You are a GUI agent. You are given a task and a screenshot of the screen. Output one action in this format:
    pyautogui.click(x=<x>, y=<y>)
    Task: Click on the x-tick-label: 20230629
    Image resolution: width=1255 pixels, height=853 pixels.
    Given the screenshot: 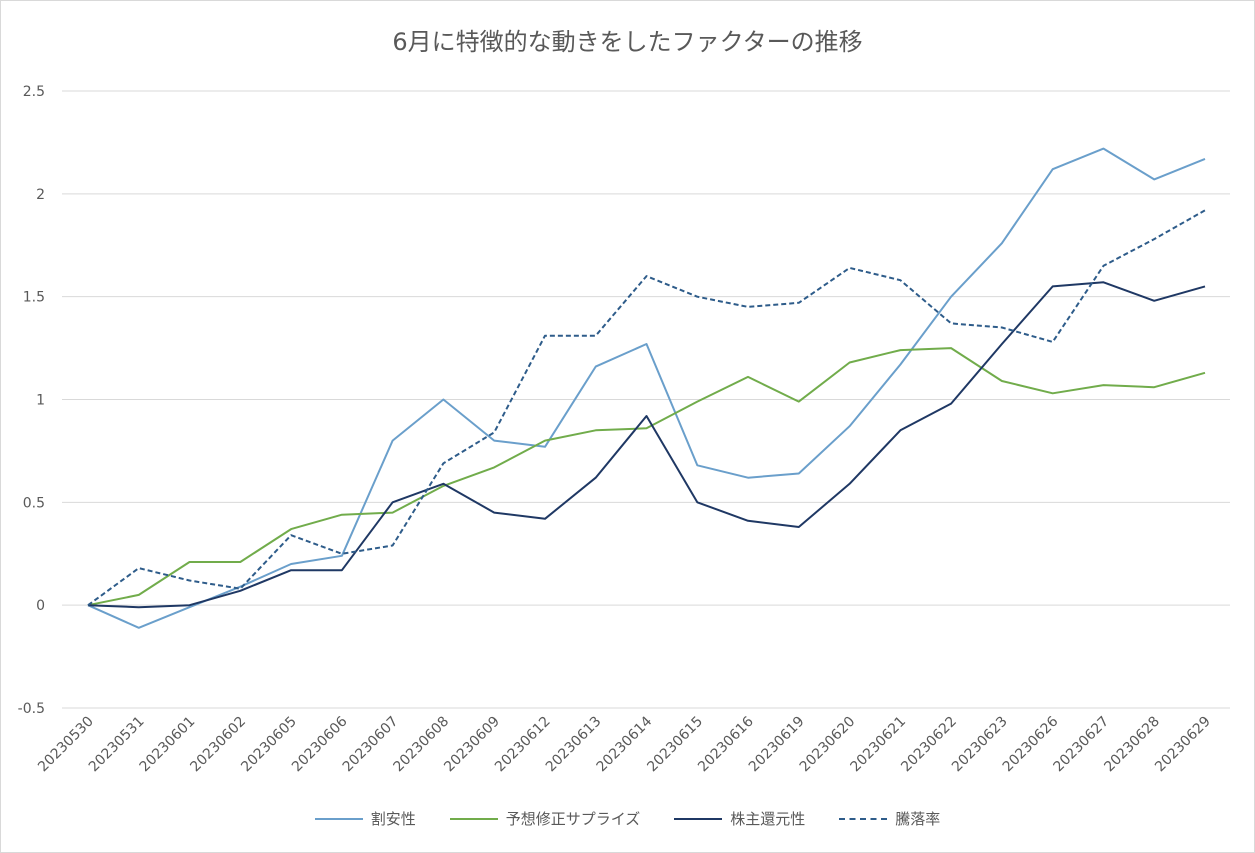 What is the action you would take?
    pyautogui.click(x=1183, y=745)
    